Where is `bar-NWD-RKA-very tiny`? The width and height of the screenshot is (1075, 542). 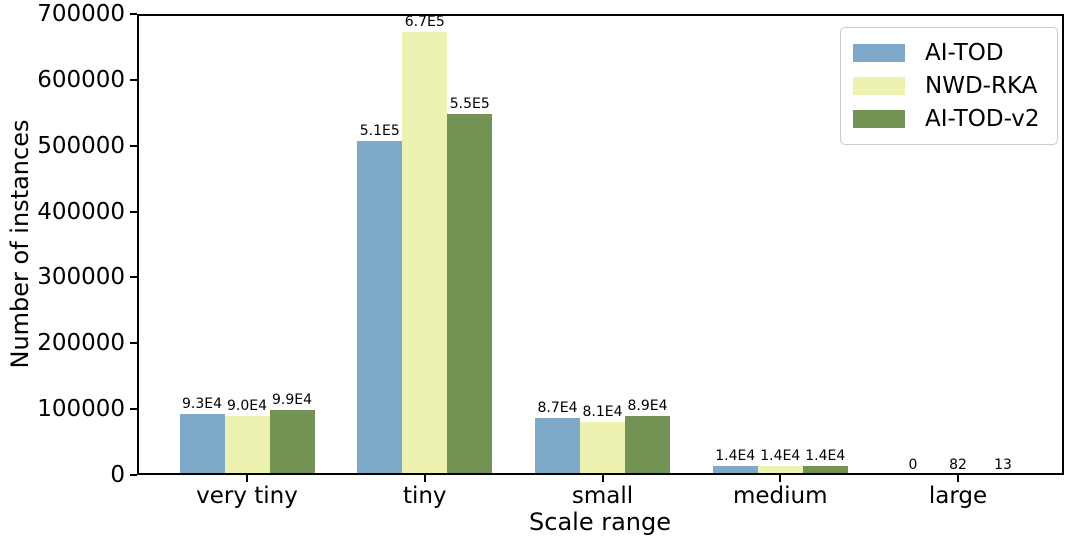
bar-NWD-RKA-very tiny is located at coordinates (247, 445).